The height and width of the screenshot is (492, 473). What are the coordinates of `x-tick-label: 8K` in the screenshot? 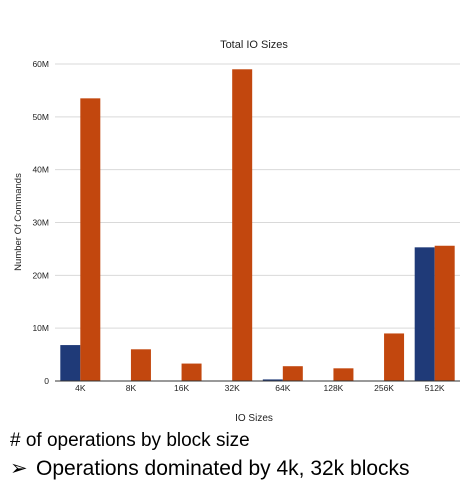 It's located at (131, 388).